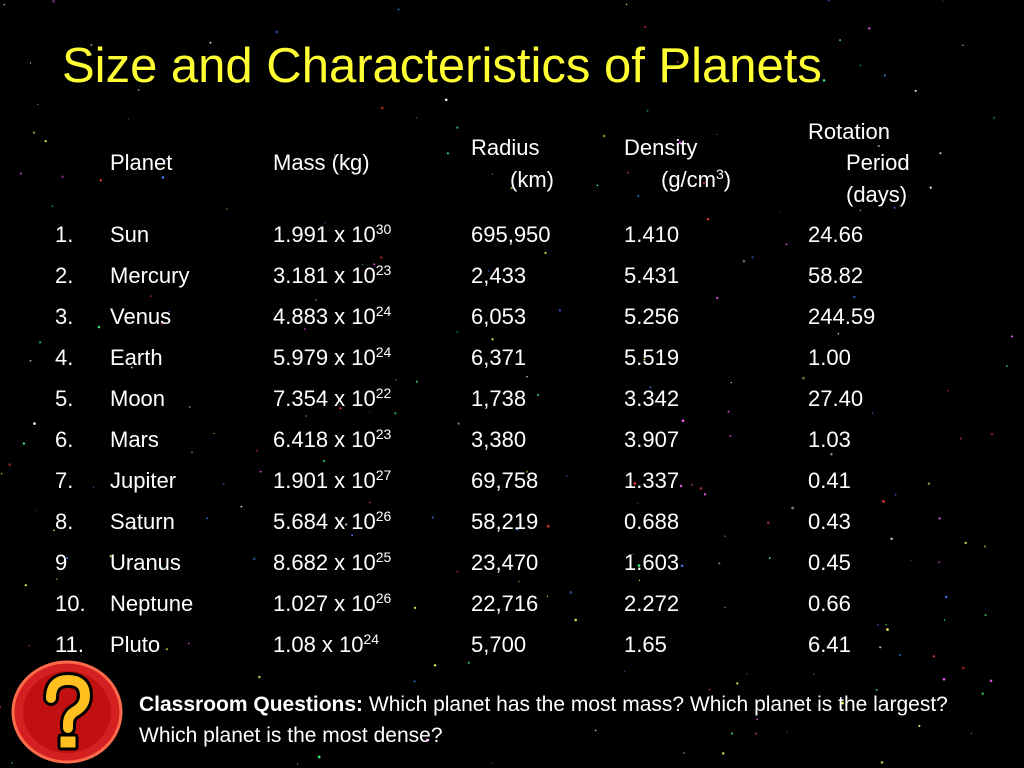 This screenshot has width=1024, height=768. Describe the element at coordinates (877, 194) in the screenshot. I see `header-rotation-line3: (days)` at that location.